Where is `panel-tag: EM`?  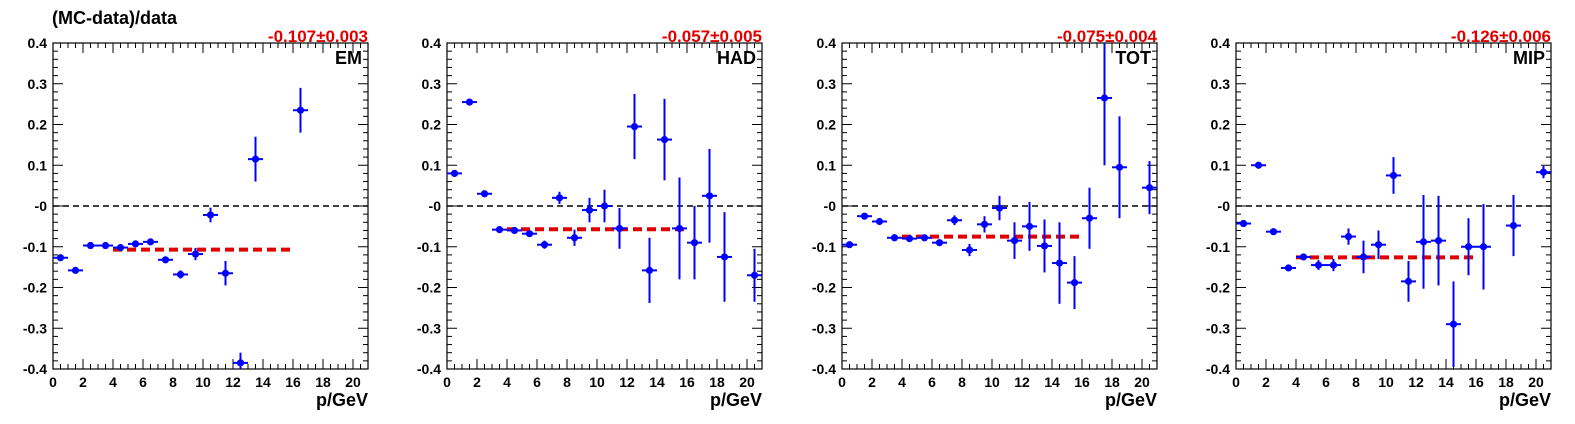 panel-tag: EM is located at coordinates (348, 58).